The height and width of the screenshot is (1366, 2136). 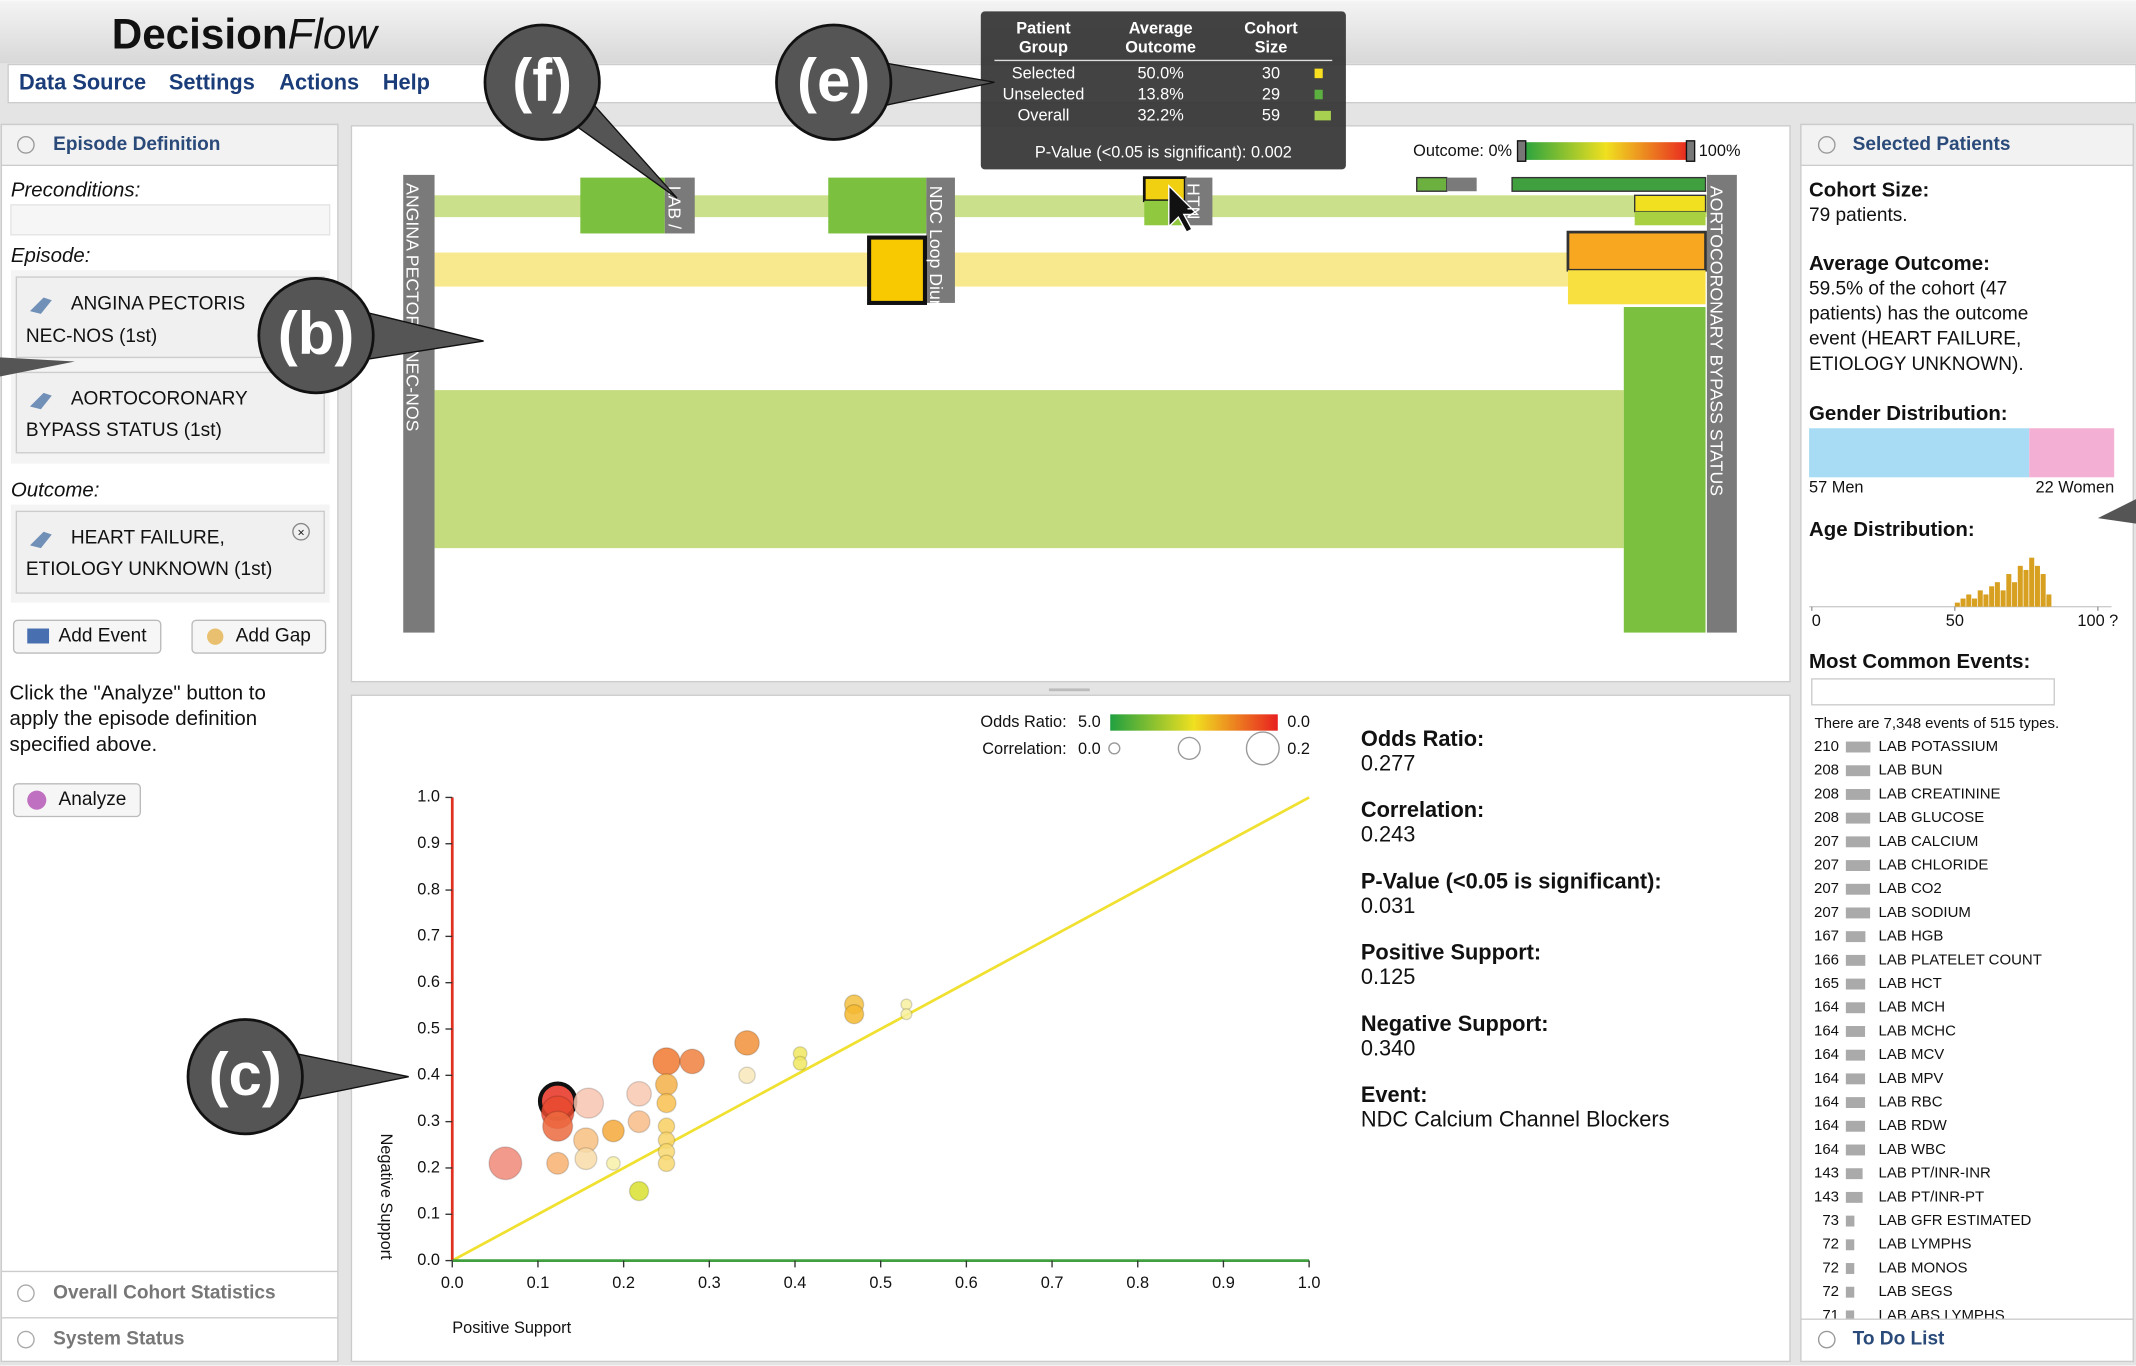 What do you see at coordinates (1912, 1007) in the screenshot?
I see `event-name: LAB MCH` at bounding box center [1912, 1007].